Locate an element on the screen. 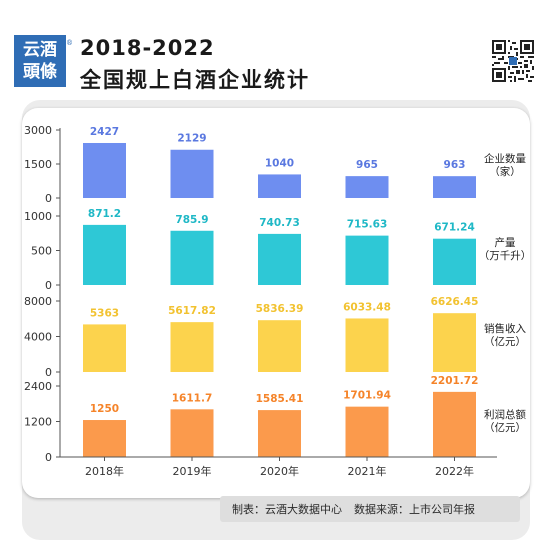 This screenshot has height=554, width=550. series-name-label: （家） is located at coordinates (505, 171).